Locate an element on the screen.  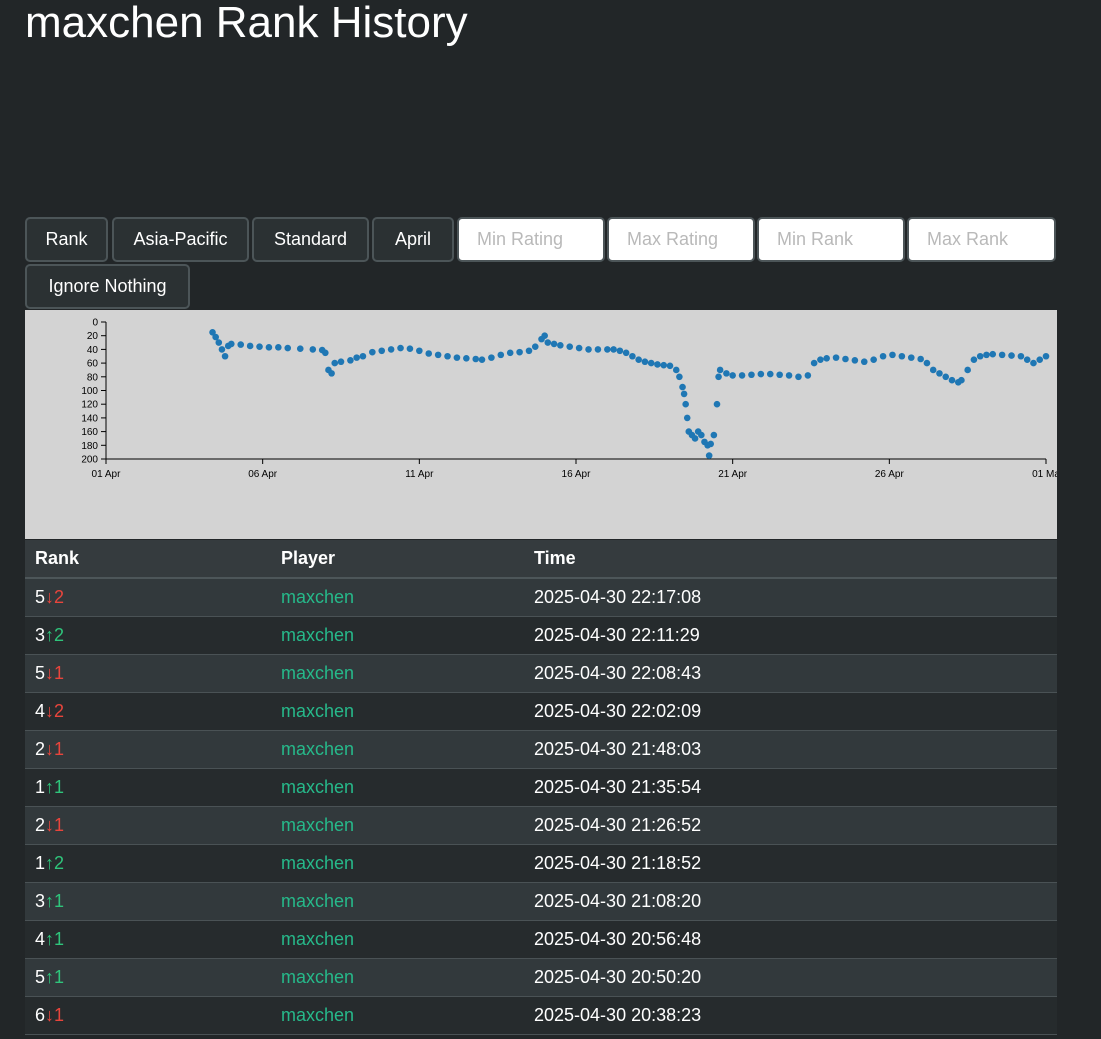
min-rating-input is located at coordinates (531, 239).